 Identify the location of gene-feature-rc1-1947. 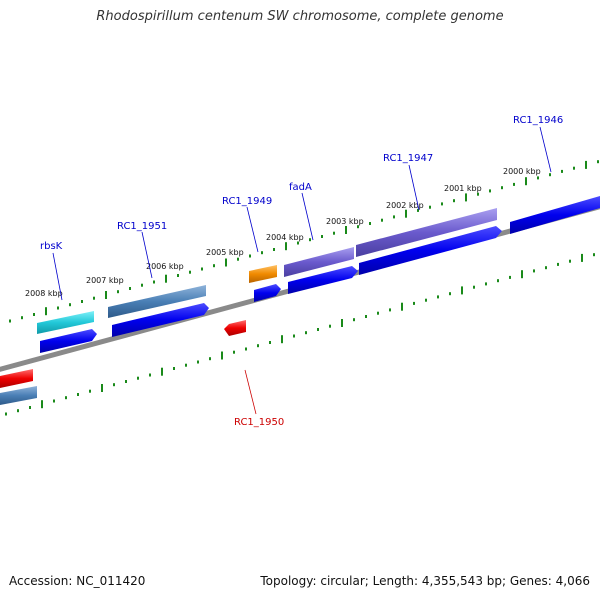
(426, 232).